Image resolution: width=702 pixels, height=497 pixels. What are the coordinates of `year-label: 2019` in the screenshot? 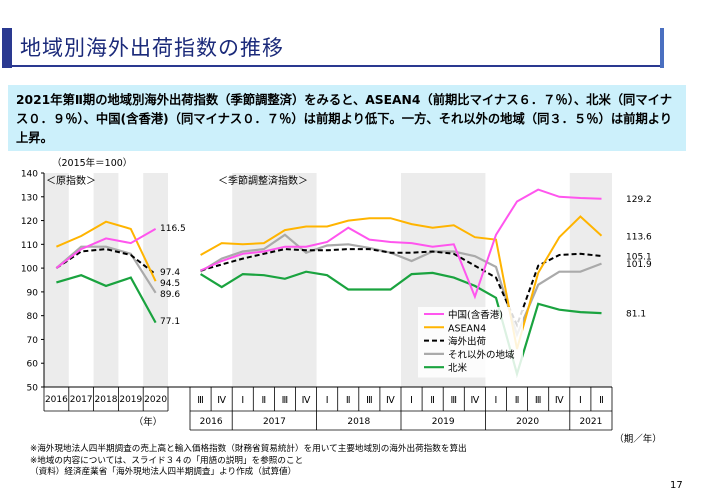 It's located at (443, 422).